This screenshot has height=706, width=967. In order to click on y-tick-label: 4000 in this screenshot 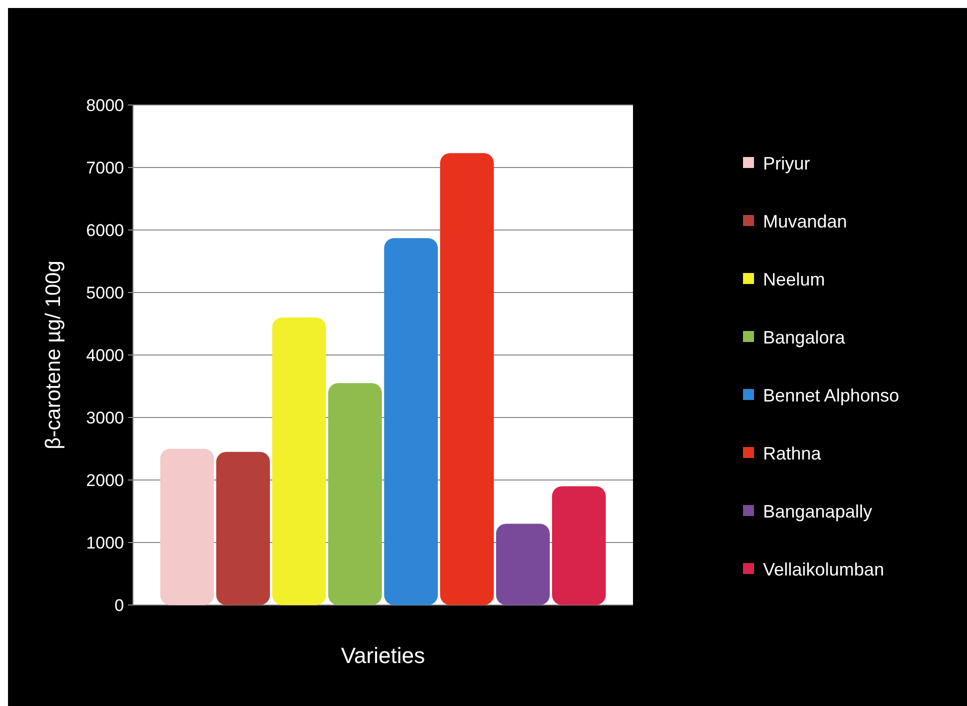, I will do `click(105, 355)`.